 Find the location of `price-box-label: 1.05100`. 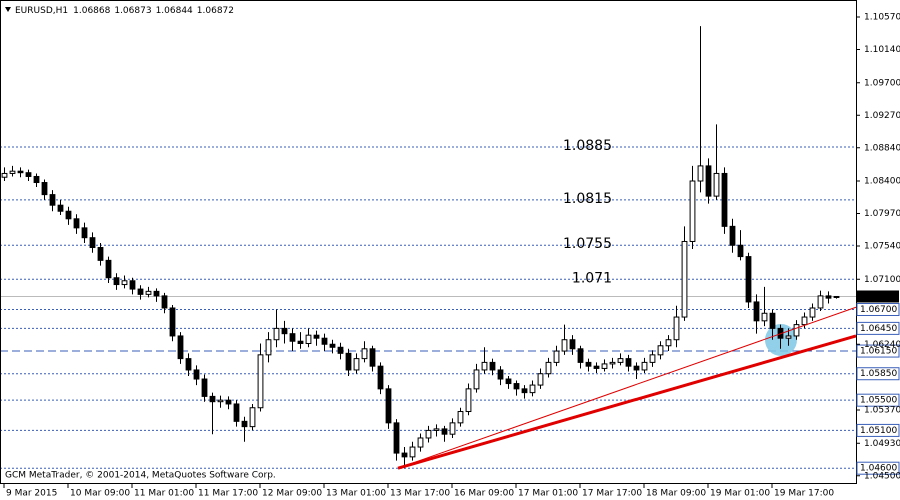

price-box-label: 1.05100 is located at coordinates (878, 431).